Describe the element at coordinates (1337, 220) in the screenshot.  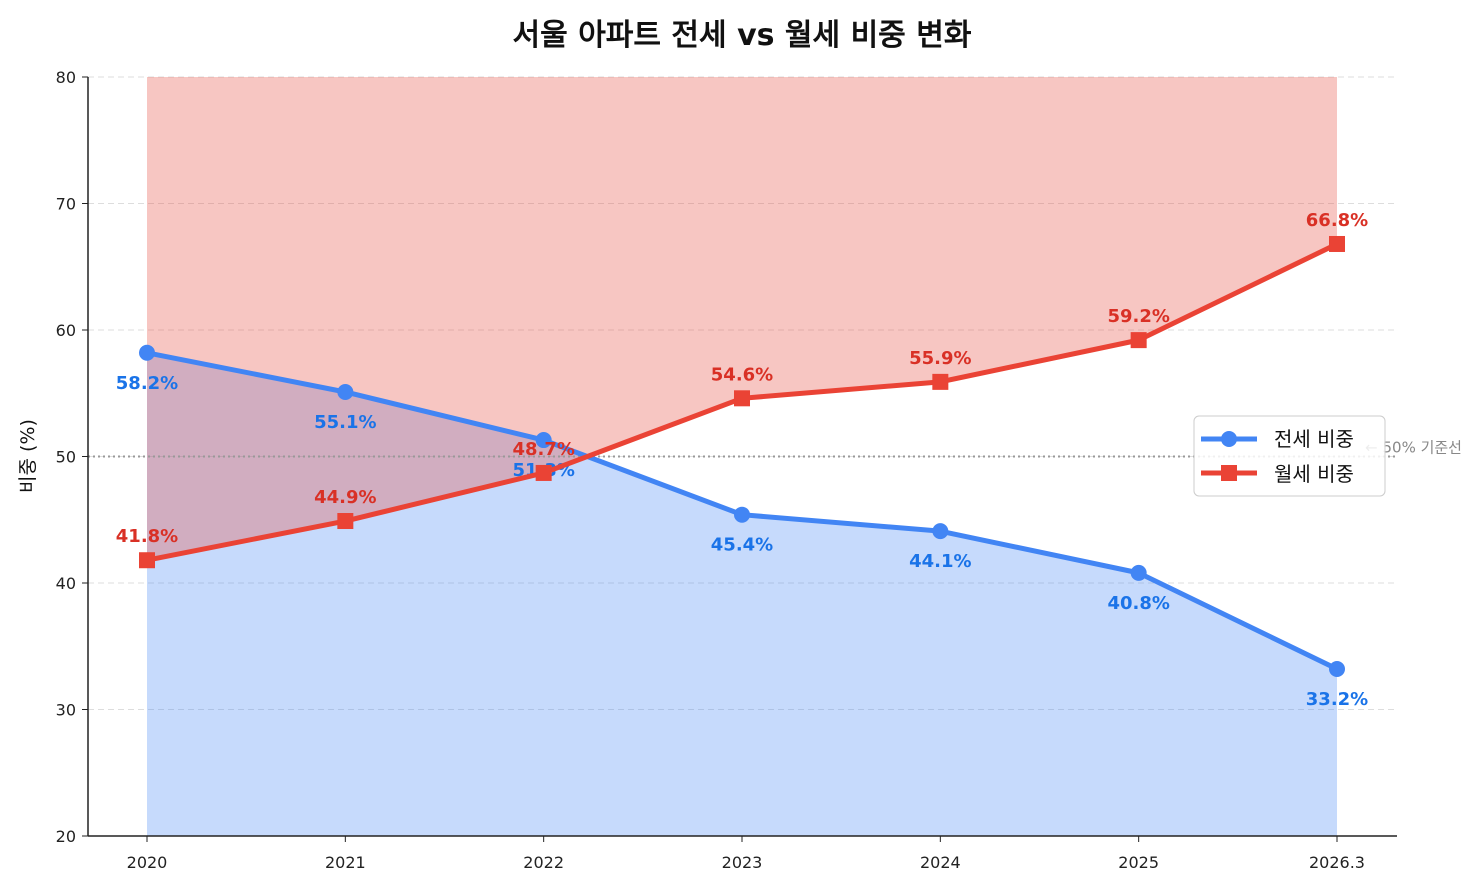
I see `wolse-data-label: 66.8%` at that location.